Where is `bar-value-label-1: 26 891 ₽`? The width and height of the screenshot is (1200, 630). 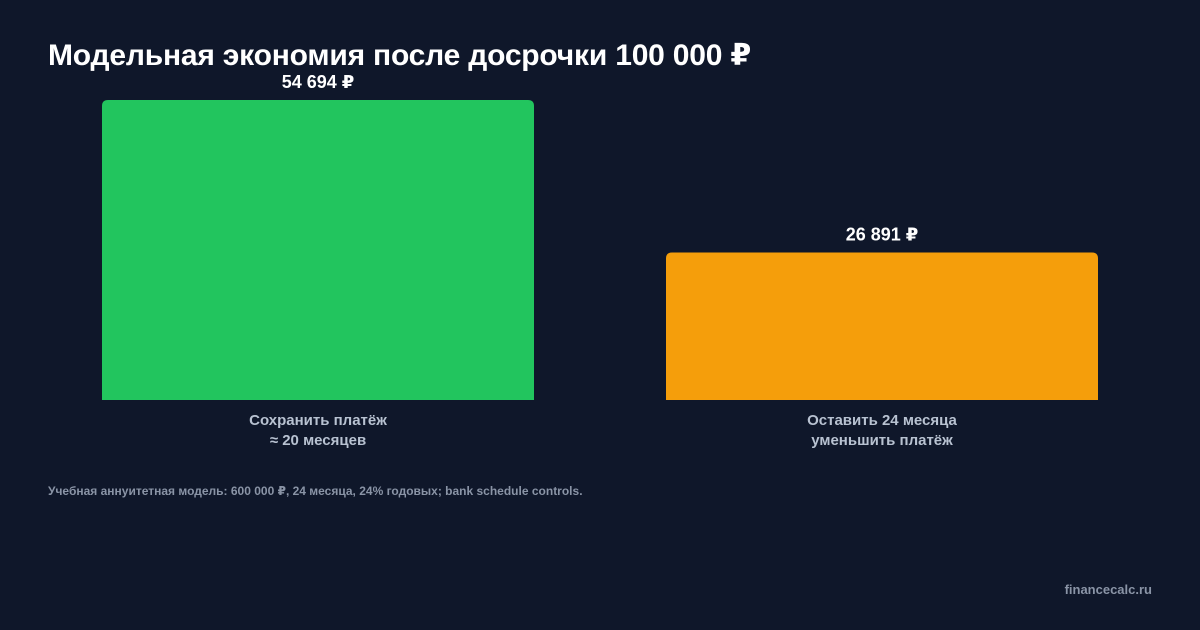
bar-value-label-1: 26 891 ₽ is located at coordinates (882, 235).